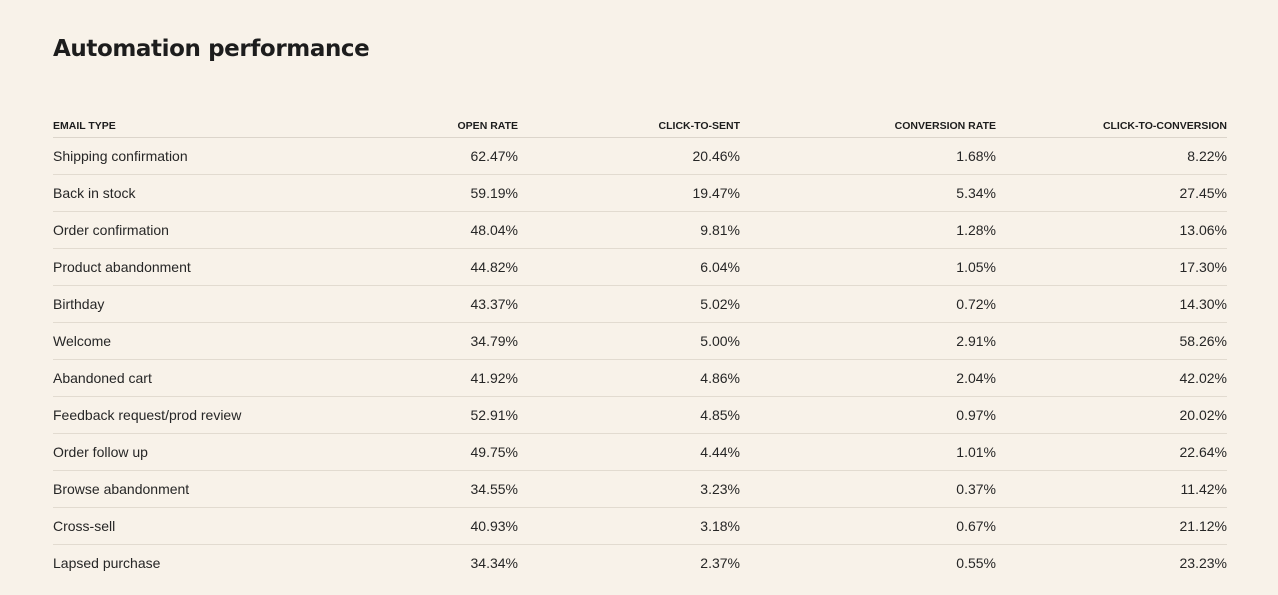 The image size is (1278, 595). Describe the element at coordinates (1111, 230) in the screenshot. I see `cell-click-to-conversion: 13.06%` at that location.